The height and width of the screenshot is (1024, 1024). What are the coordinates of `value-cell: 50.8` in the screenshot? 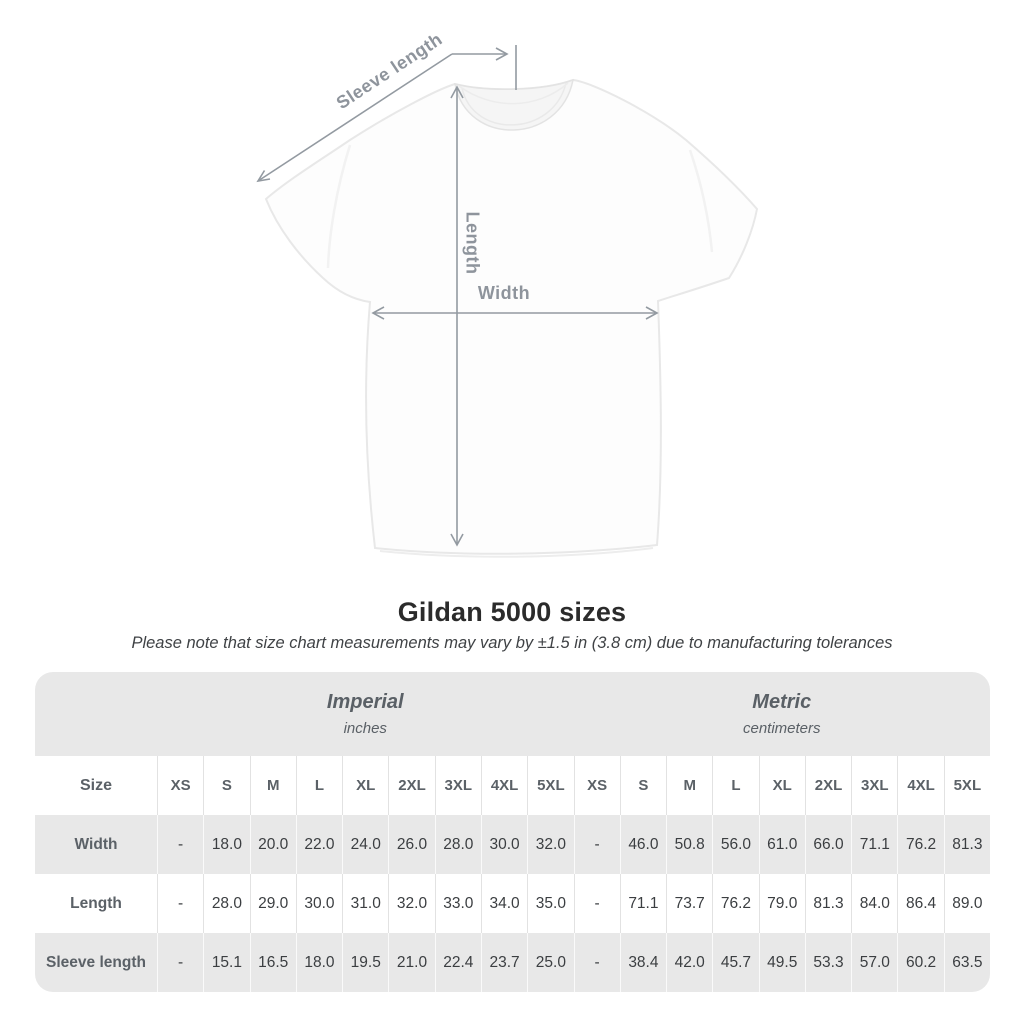 It's located at (689, 844).